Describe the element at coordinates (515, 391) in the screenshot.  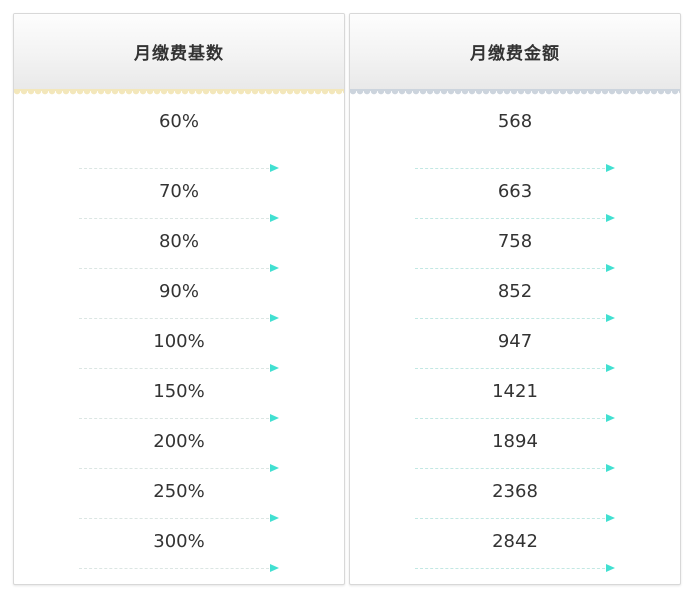
I see `row-value: 1421` at that location.